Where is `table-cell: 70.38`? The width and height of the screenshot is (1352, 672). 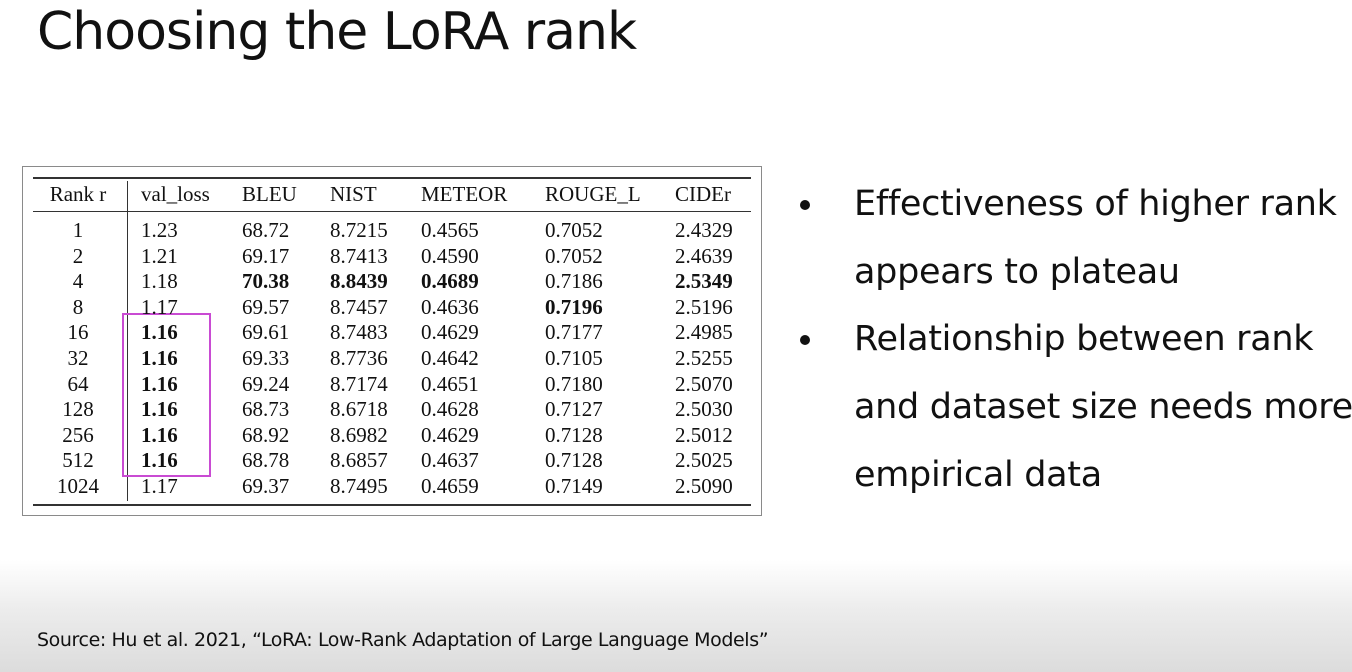
table-cell: 70.38 is located at coordinates (266, 281).